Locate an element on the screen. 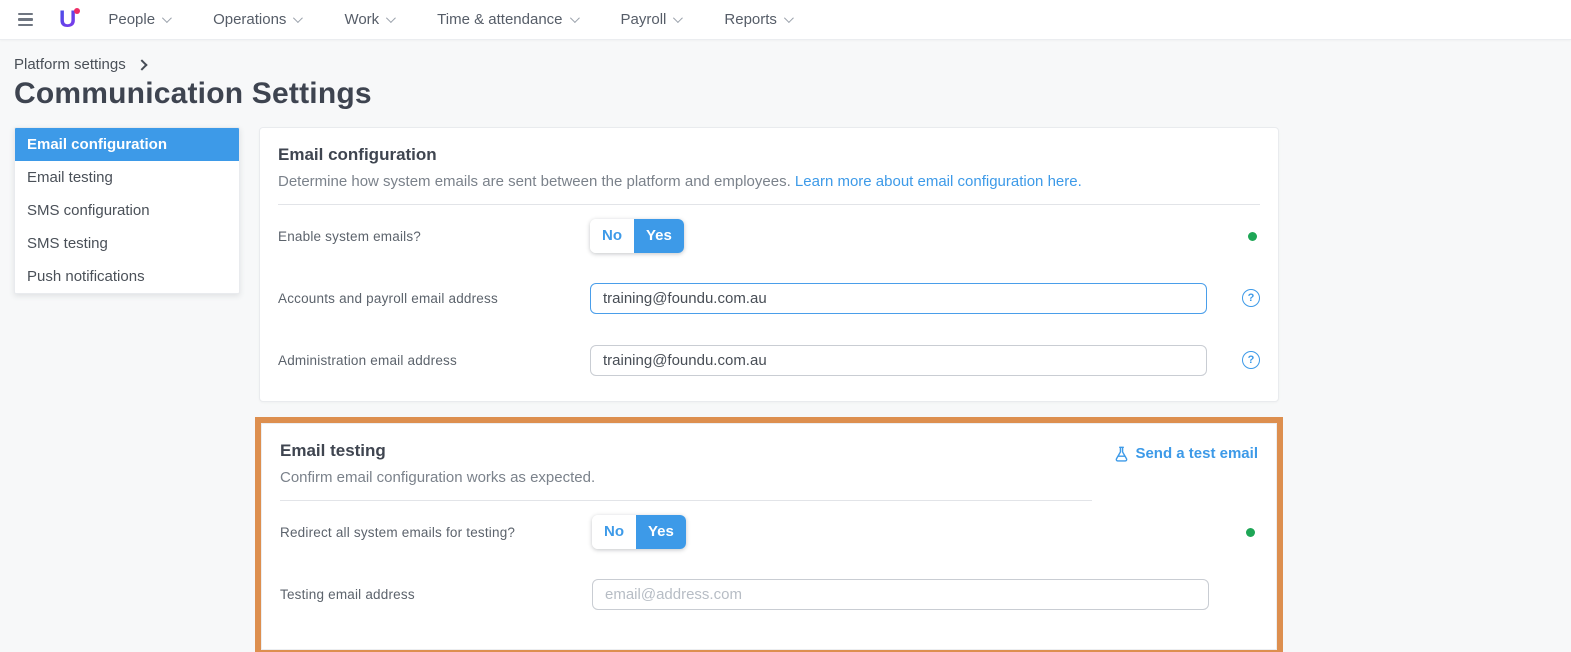 The image size is (1571, 652). nav-label: Reports is located at coordinates (750, 19).